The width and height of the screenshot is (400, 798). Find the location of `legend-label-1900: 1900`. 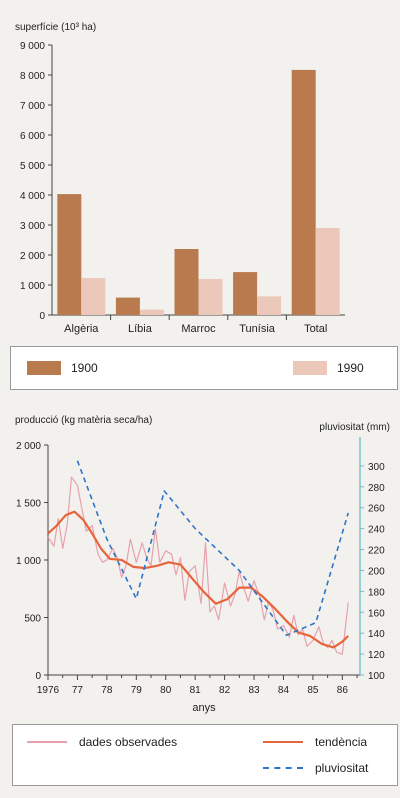

legend-label-1900: 1900 is located at coordinates (84, 368).